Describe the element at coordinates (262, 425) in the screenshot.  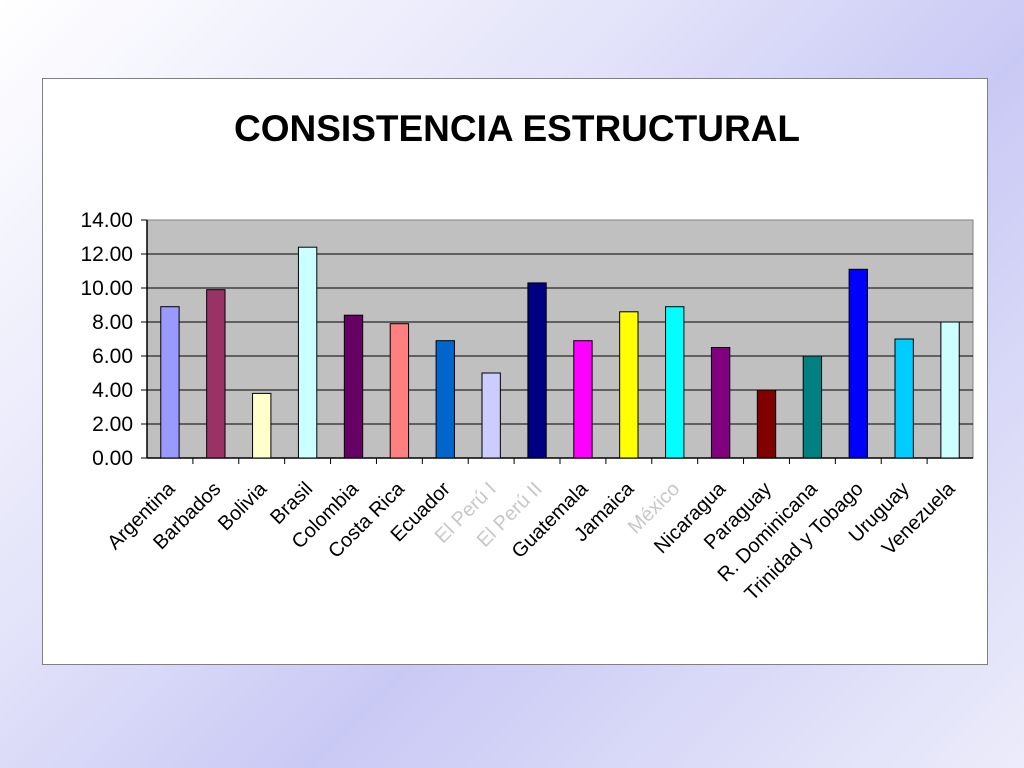
I see `bar-bolivia` at that location.